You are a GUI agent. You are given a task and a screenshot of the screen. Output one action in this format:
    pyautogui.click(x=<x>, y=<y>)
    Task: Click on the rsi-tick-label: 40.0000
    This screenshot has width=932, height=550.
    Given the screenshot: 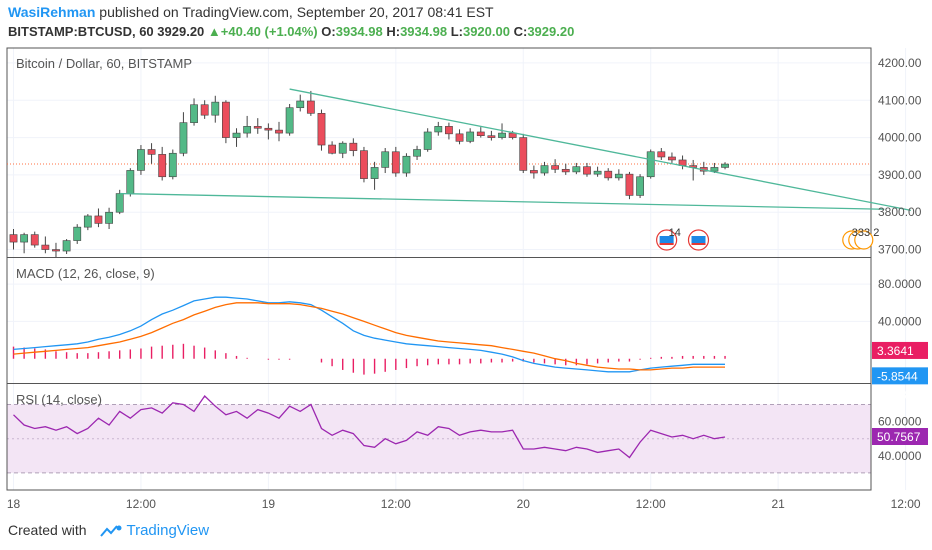 What is the action you would take?
    pyautogui.click(x=900, y=456)
    